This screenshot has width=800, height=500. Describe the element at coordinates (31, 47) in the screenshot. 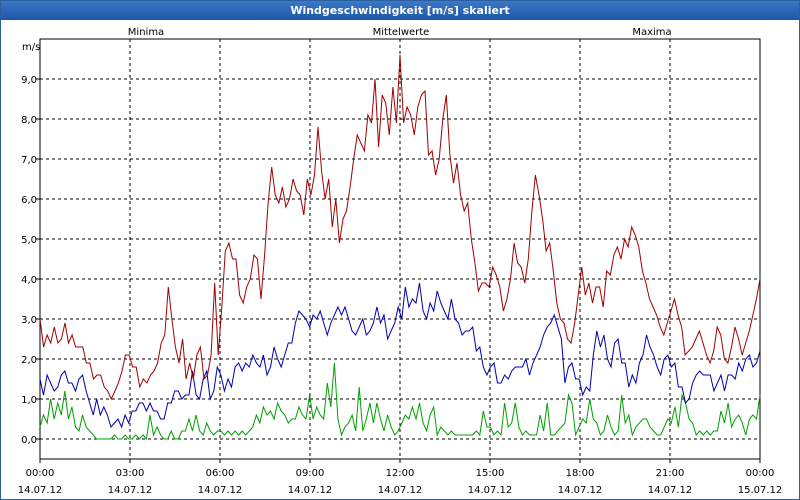

I see `y-axis-label: m/s` at that location.